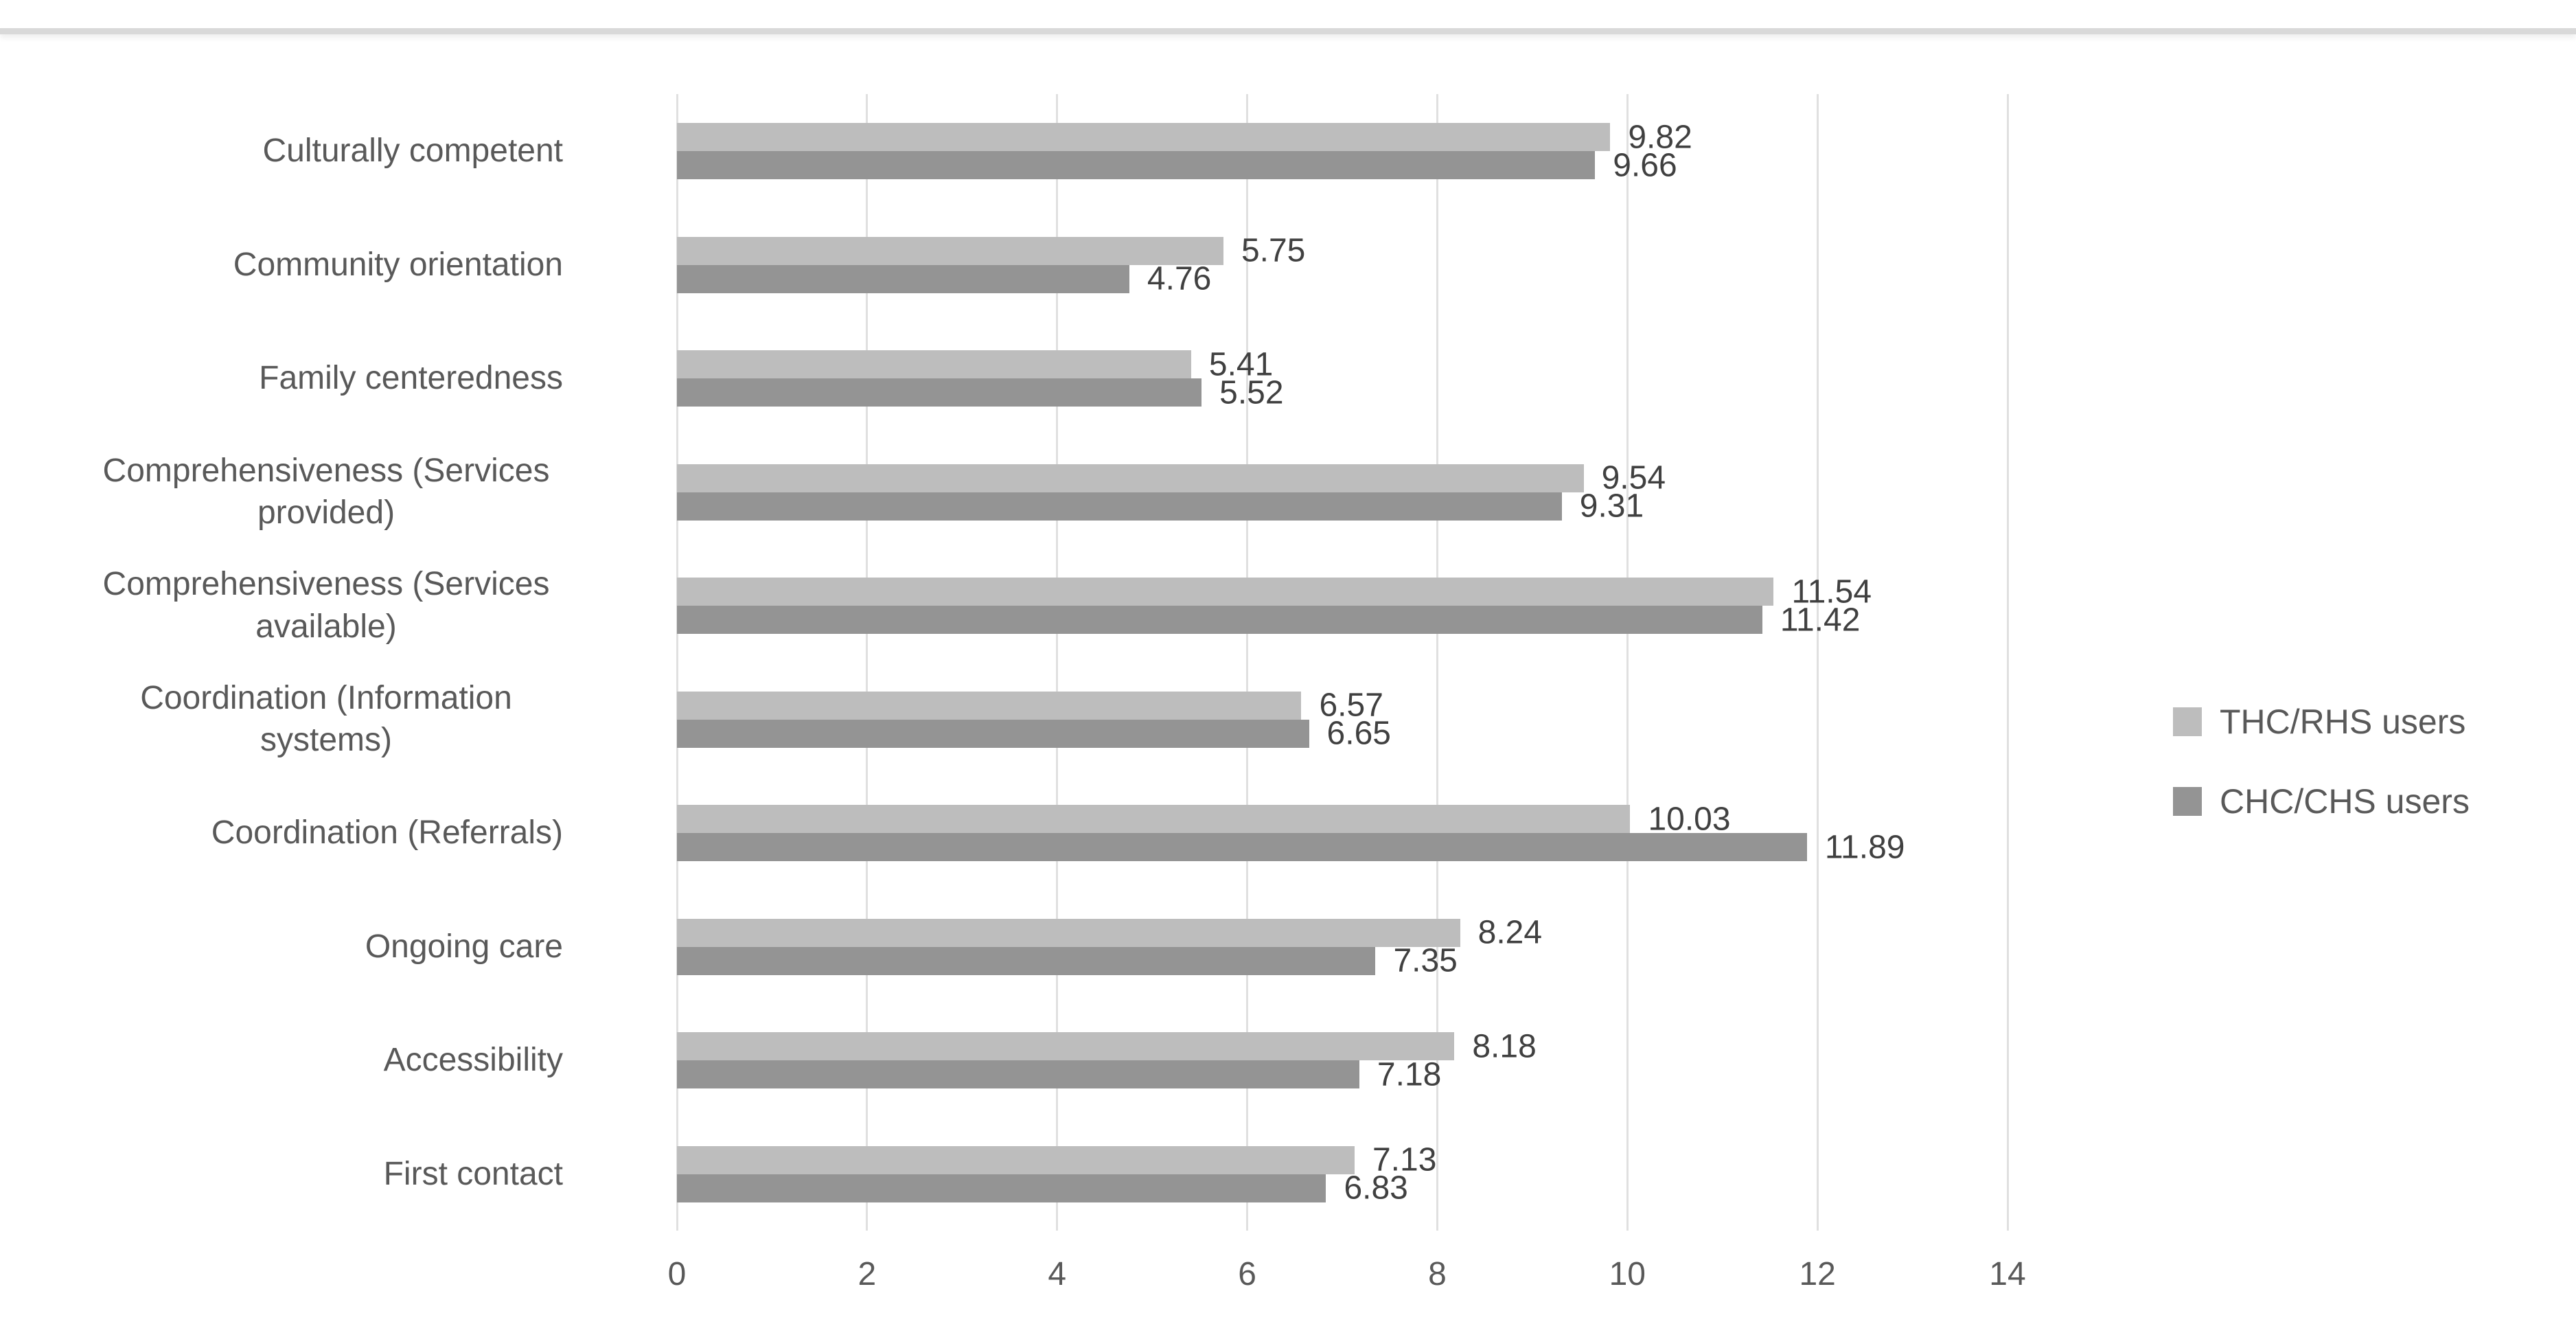 This screenshot has width=2576, height=1335. I want to click on category-label-cell: Culturally competent, so click(281, 151).